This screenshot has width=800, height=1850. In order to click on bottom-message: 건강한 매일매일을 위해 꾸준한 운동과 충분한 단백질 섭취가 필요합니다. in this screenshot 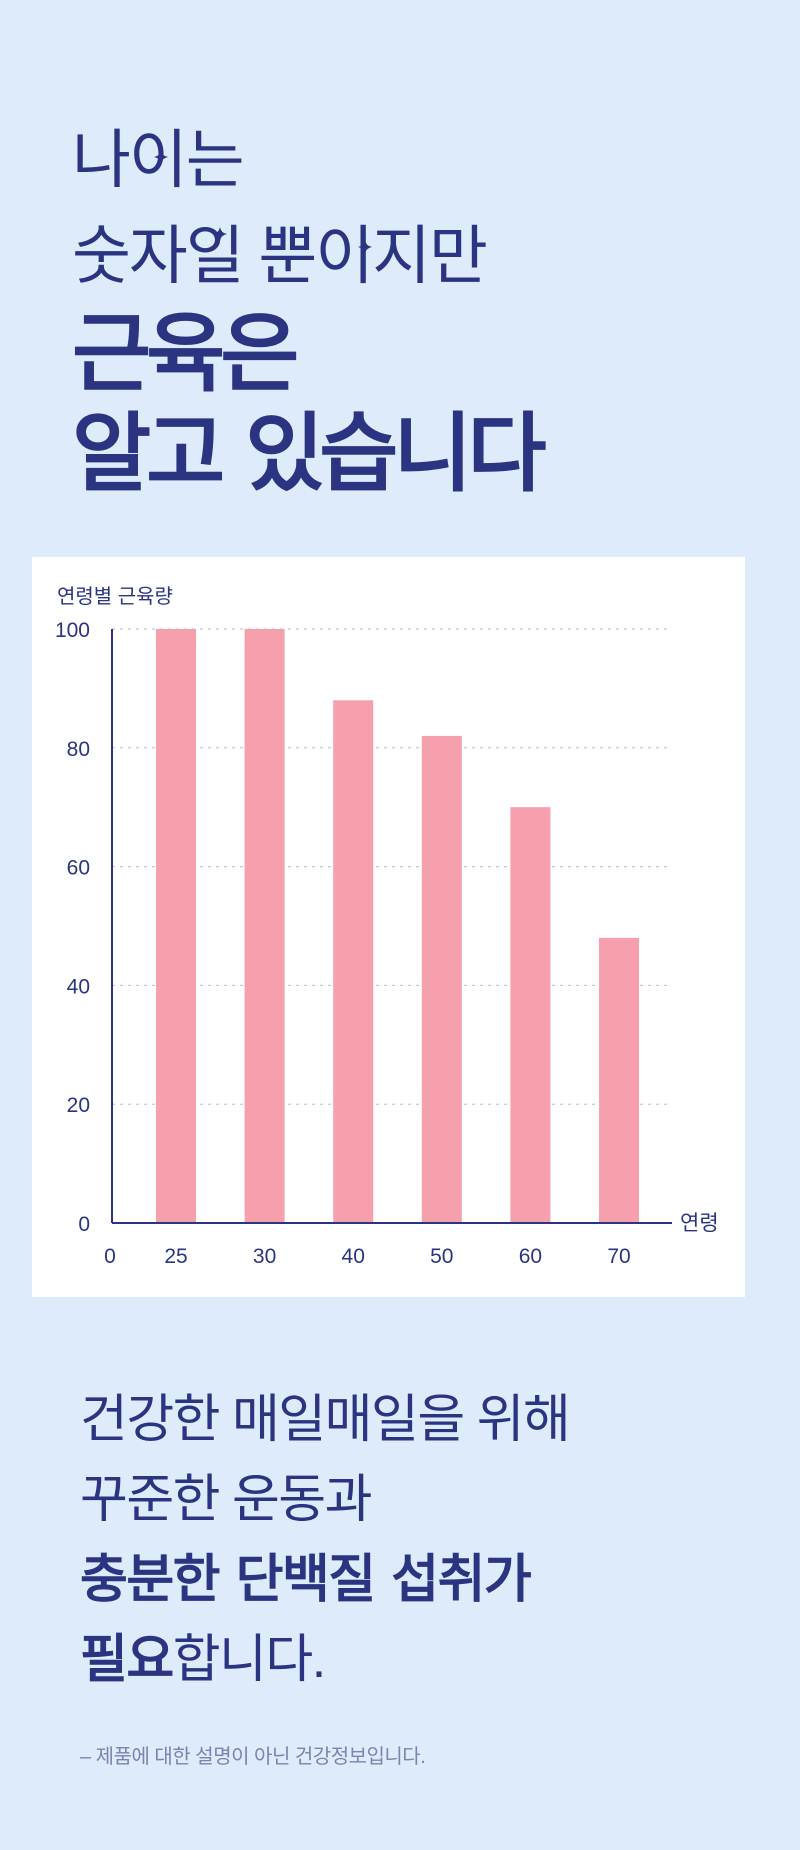, I will do `click(325, 1540)`.